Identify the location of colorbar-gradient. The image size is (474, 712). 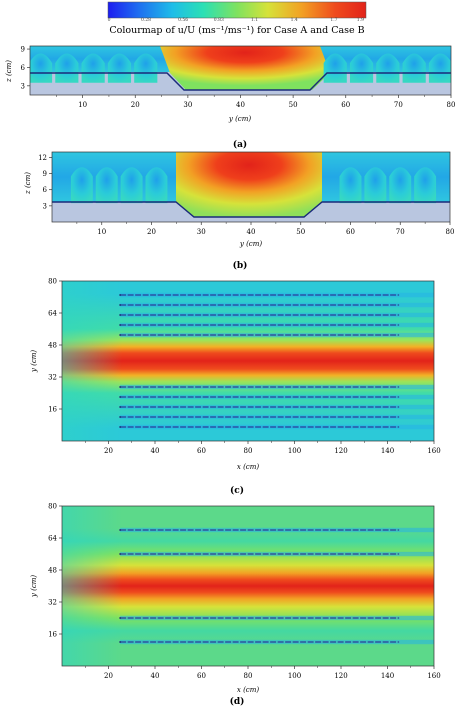
(237, 10).